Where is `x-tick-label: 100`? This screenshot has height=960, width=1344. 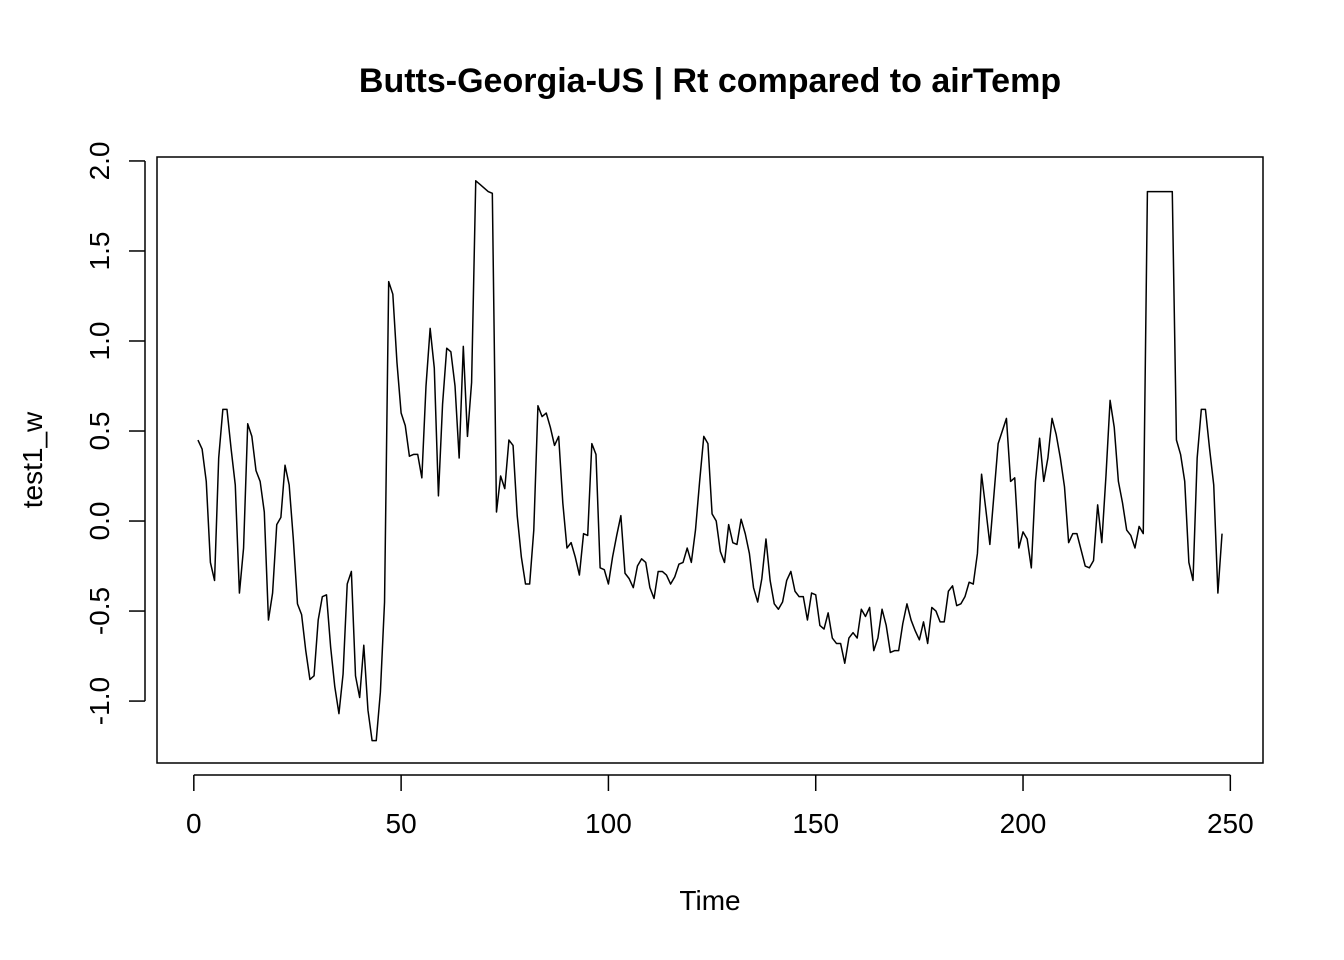
x-tick-label: 100 is located at coordinates (608, 823).